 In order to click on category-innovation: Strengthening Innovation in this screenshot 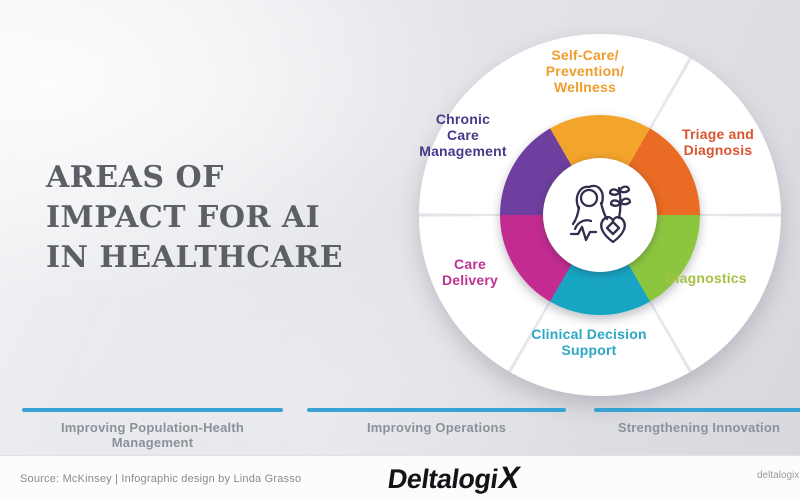, I will do `click(697, 421)`.